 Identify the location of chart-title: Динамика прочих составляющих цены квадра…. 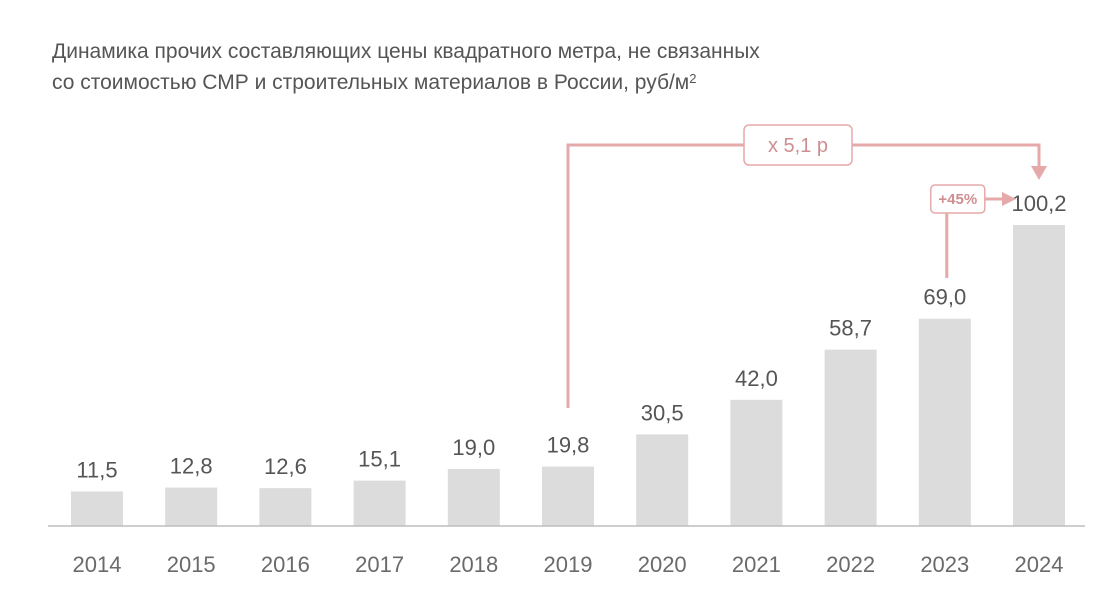
(502, 67).